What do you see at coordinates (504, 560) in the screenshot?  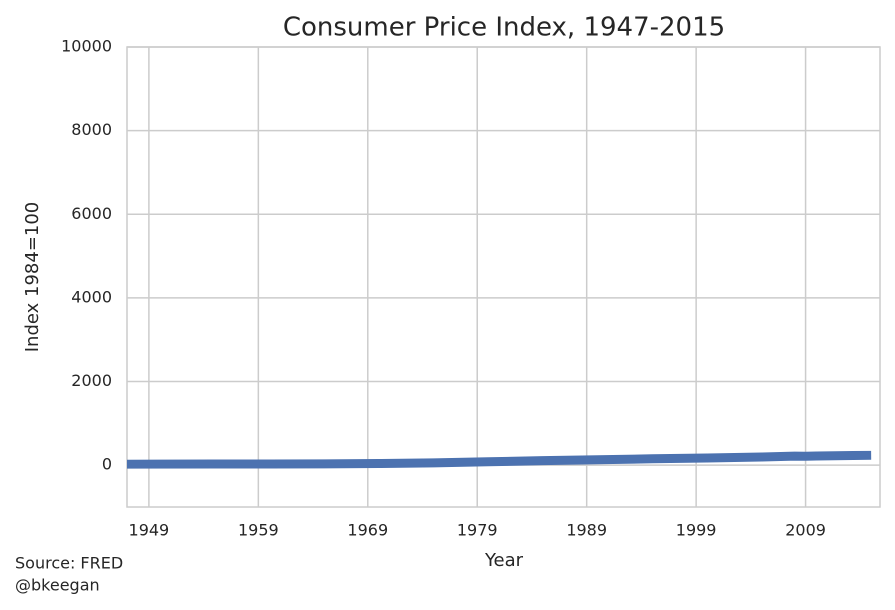 I see `x-axis-label: Year` at bounding box center [504, 560].